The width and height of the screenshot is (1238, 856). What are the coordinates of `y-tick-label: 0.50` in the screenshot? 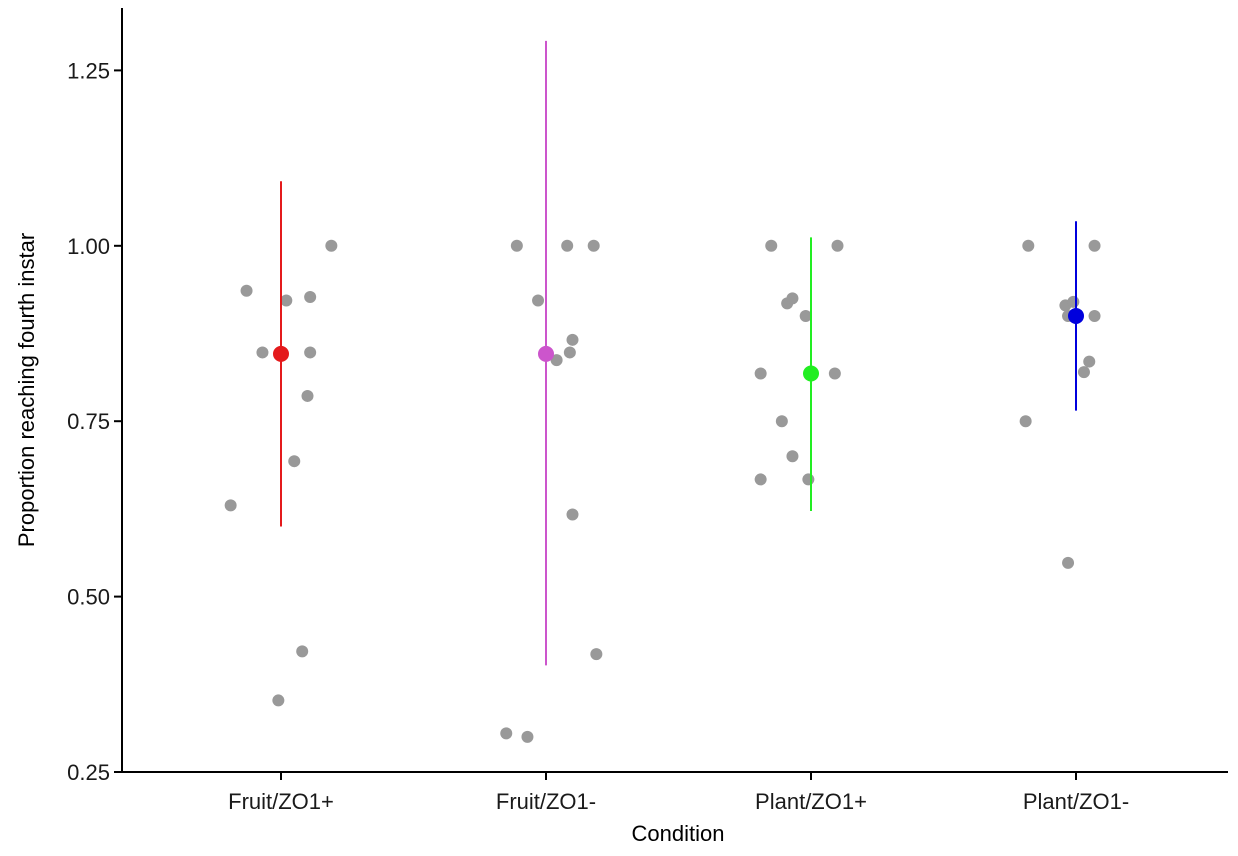 It's located at (88, 597).